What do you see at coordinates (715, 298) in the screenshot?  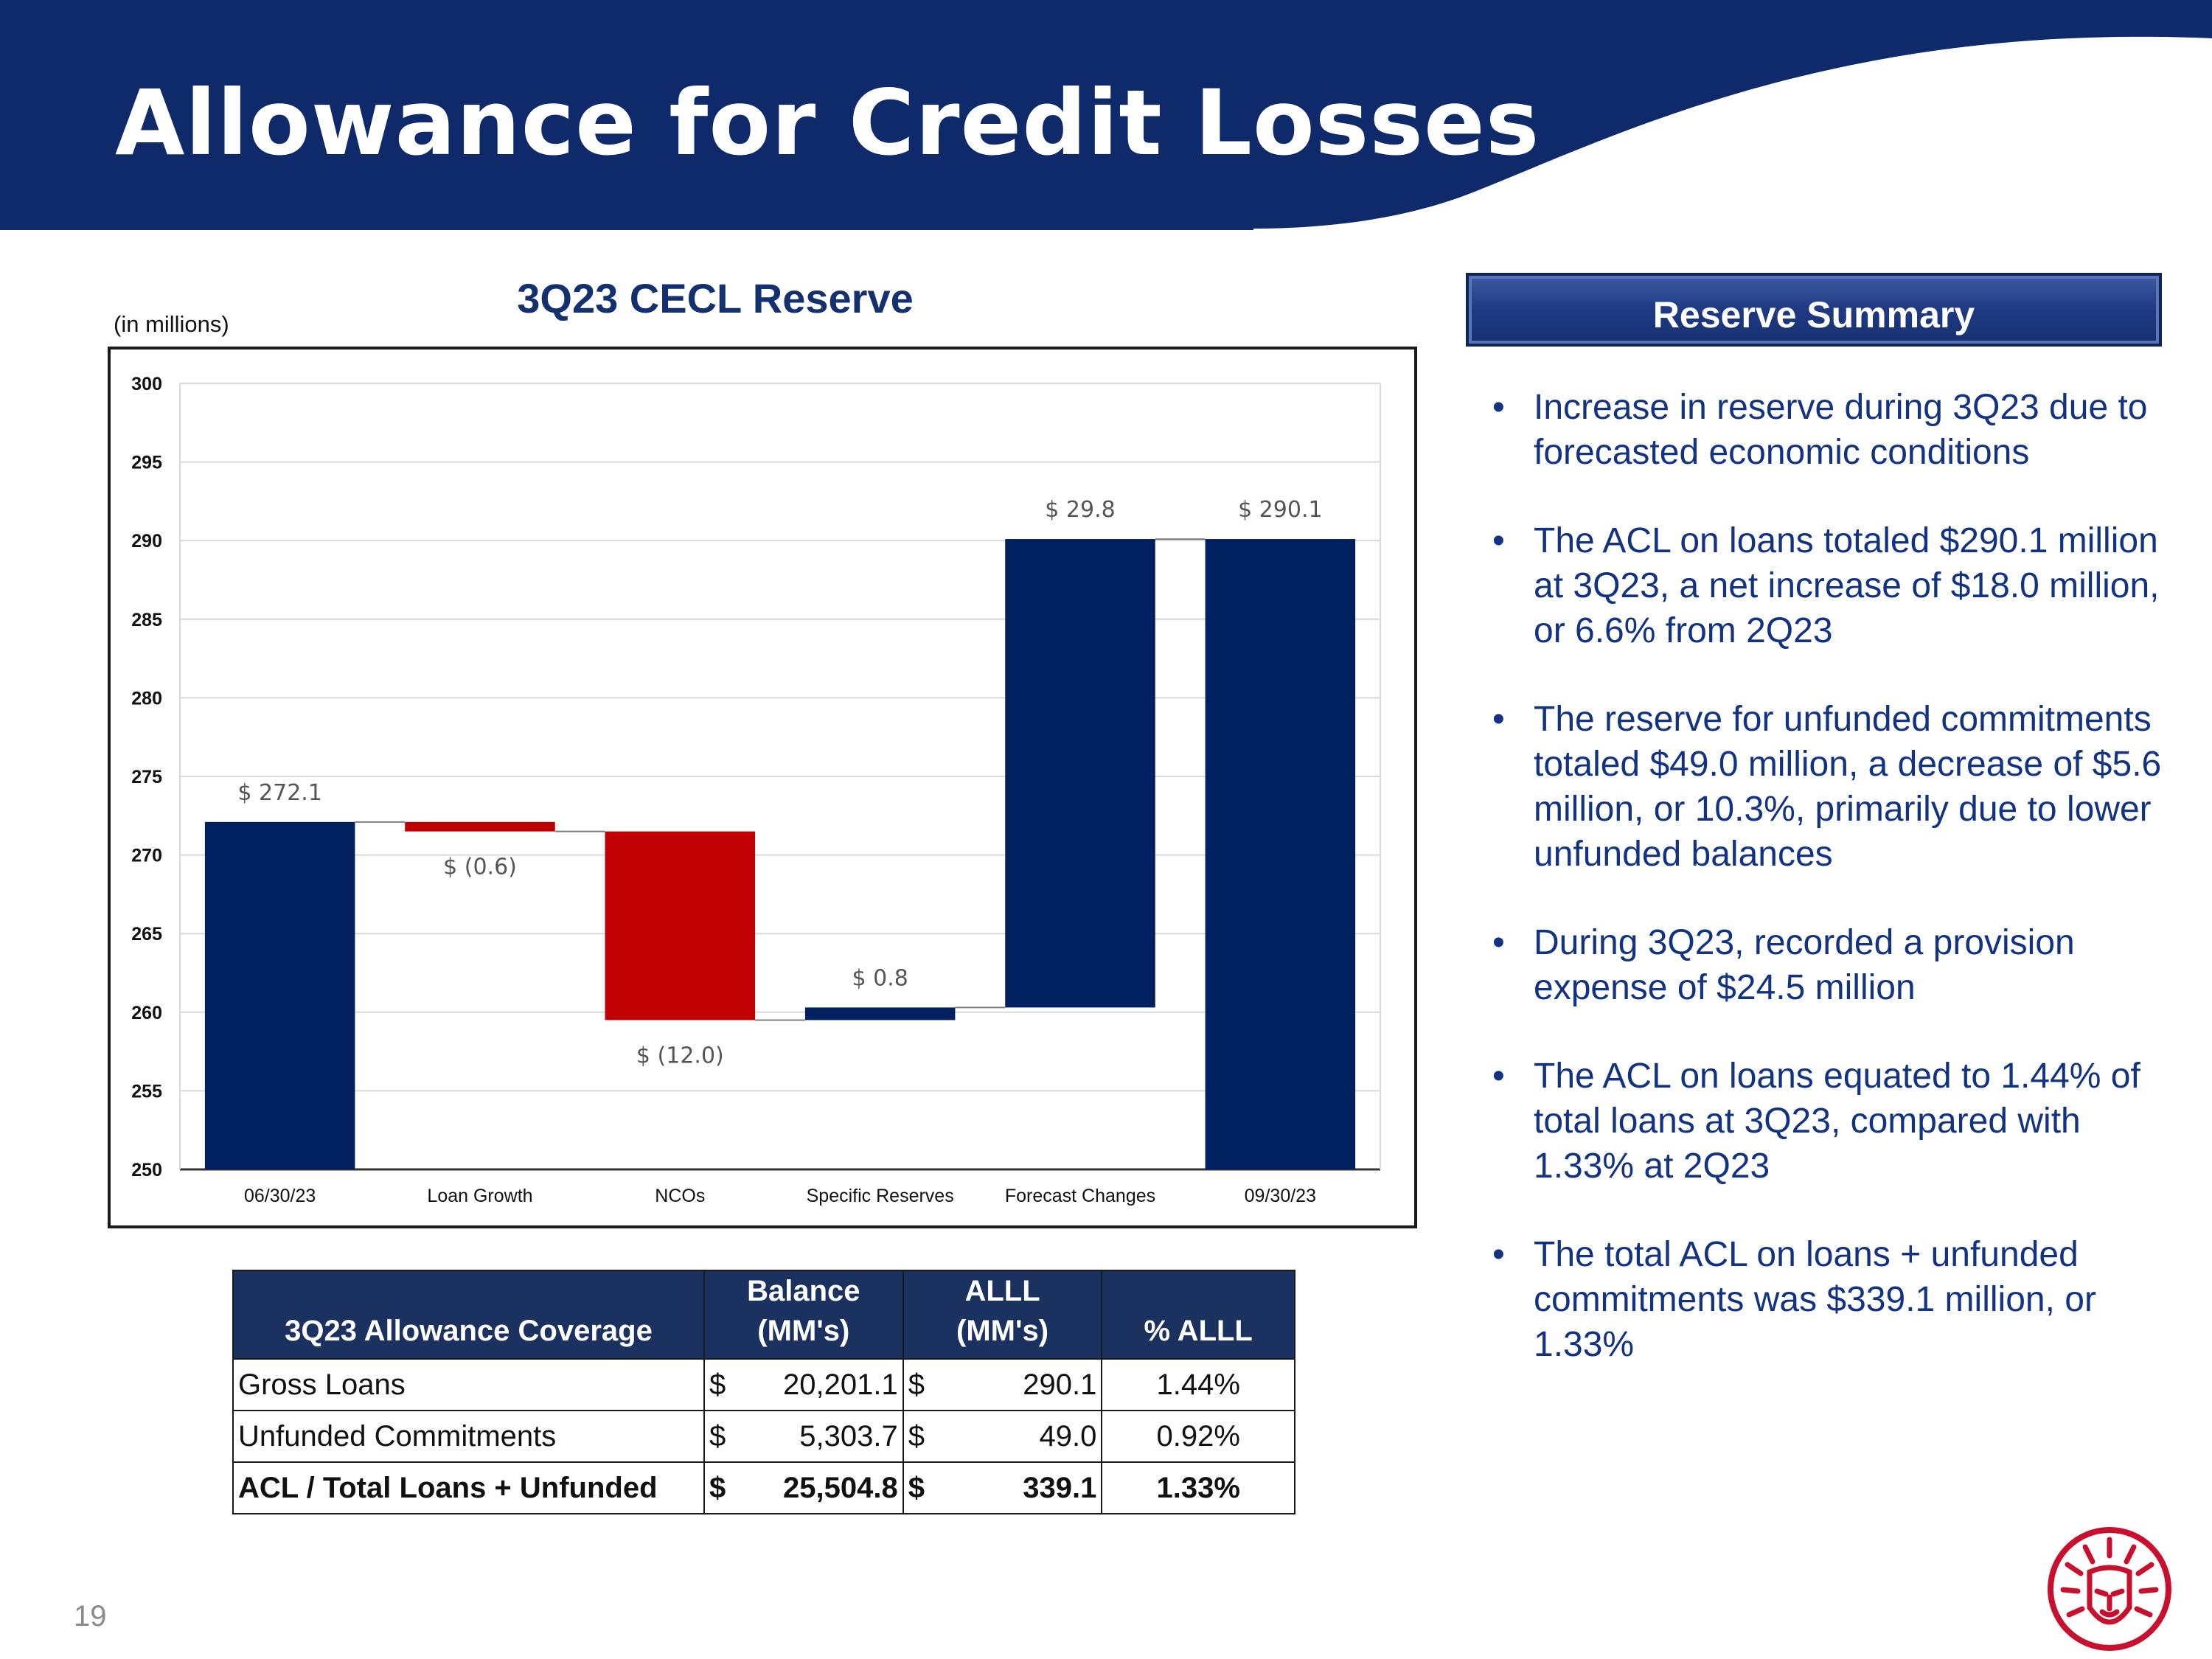 I see `chart-title: 3Q23 CECL Reserve` at bounding box center [715, 298].